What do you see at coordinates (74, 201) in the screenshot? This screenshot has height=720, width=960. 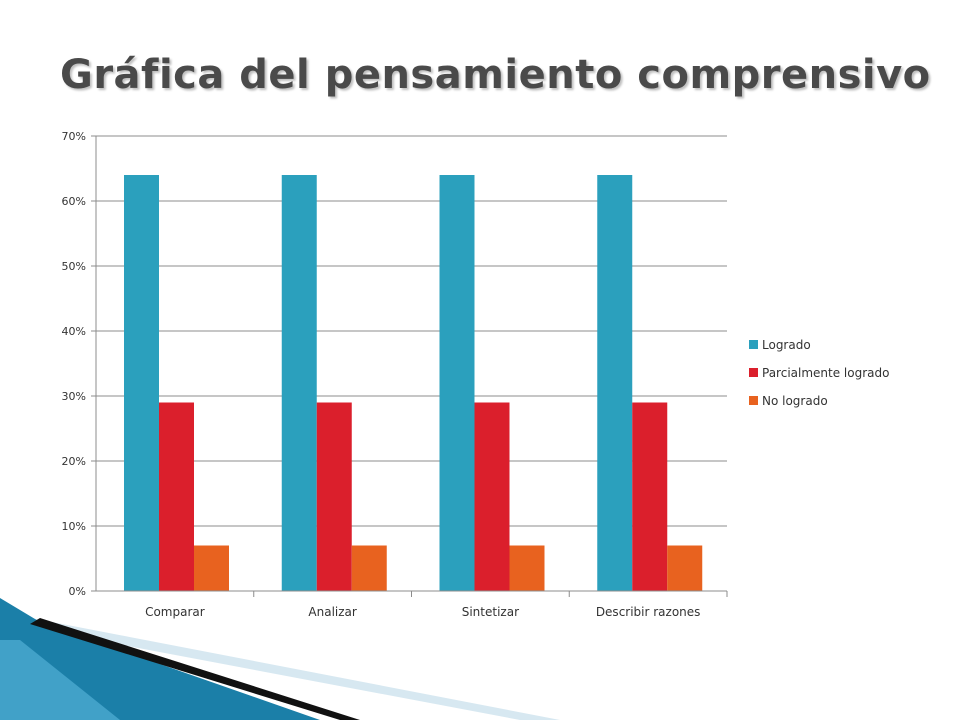 I see `y-tick-label: 60%` at bounding box center [74, 201].